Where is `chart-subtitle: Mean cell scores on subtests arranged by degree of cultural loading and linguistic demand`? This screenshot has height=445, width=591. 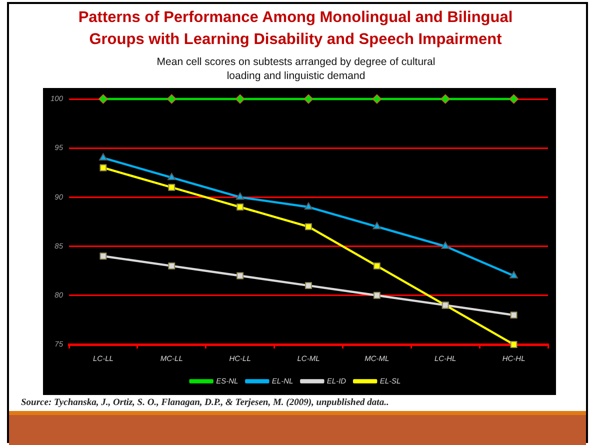 chart-subtitle: Mean cell scores on subtests arranged by degree of cultural loading and linguistic demand is located at coordinates (296, 69).